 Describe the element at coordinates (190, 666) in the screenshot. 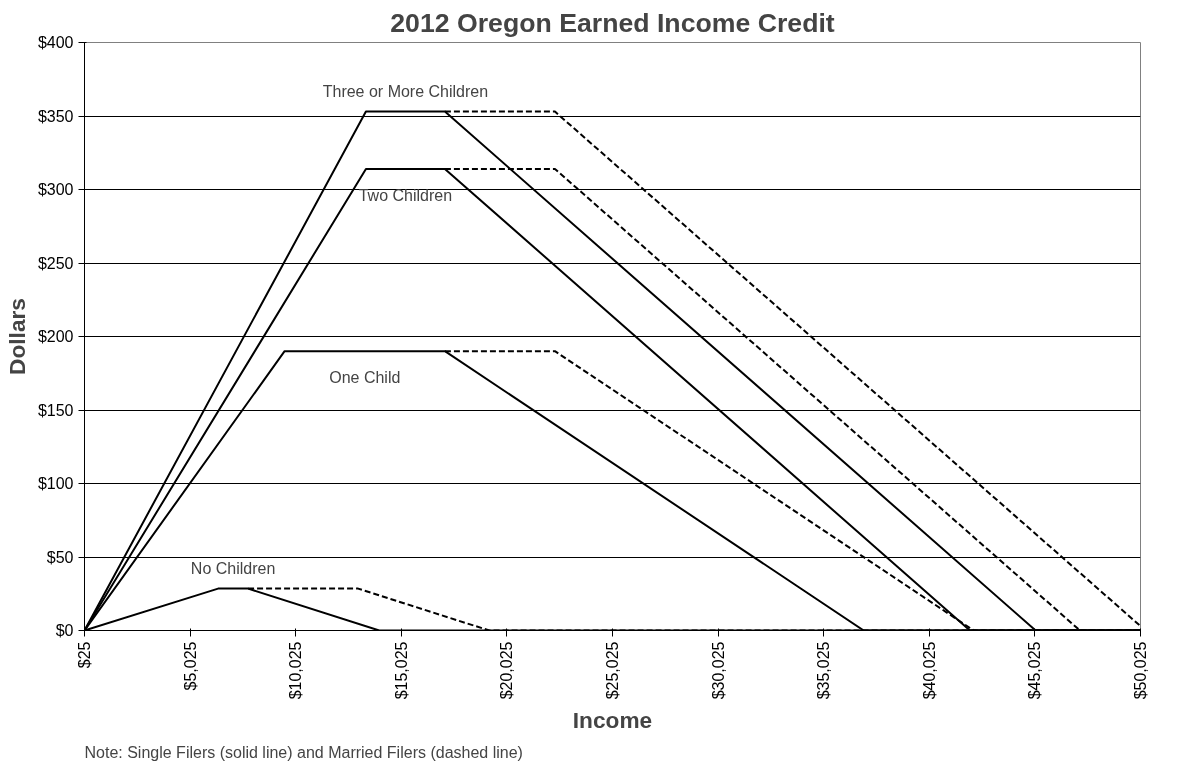

I see `x-tick-label: $5,025` at that location.